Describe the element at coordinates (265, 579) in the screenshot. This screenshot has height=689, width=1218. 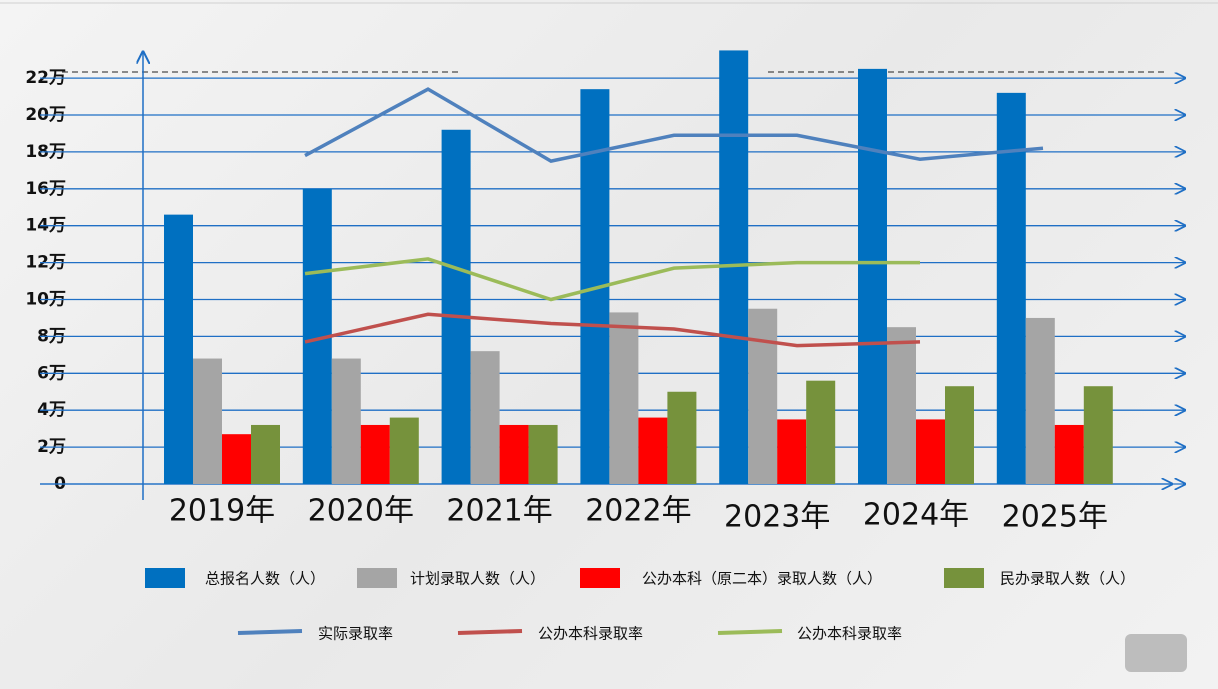
I see `legend-label: 总报名人数（人）` at that location.